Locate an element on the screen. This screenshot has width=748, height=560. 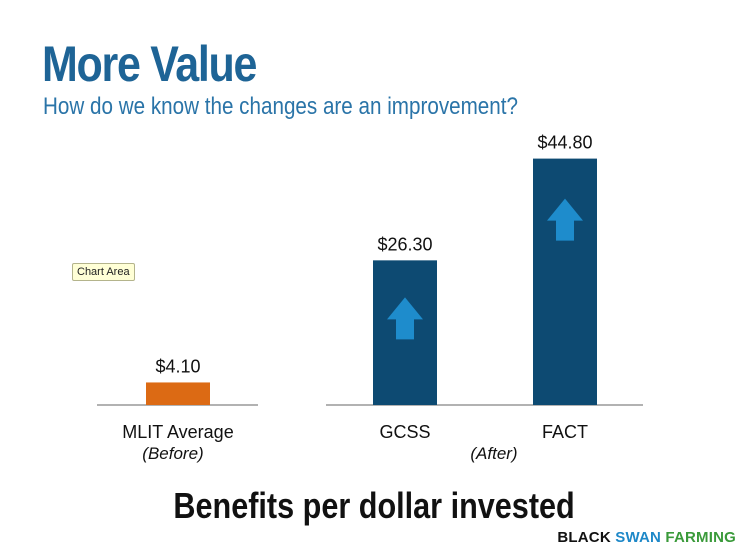
page-title: More Value is located at coordinates (149, 64).